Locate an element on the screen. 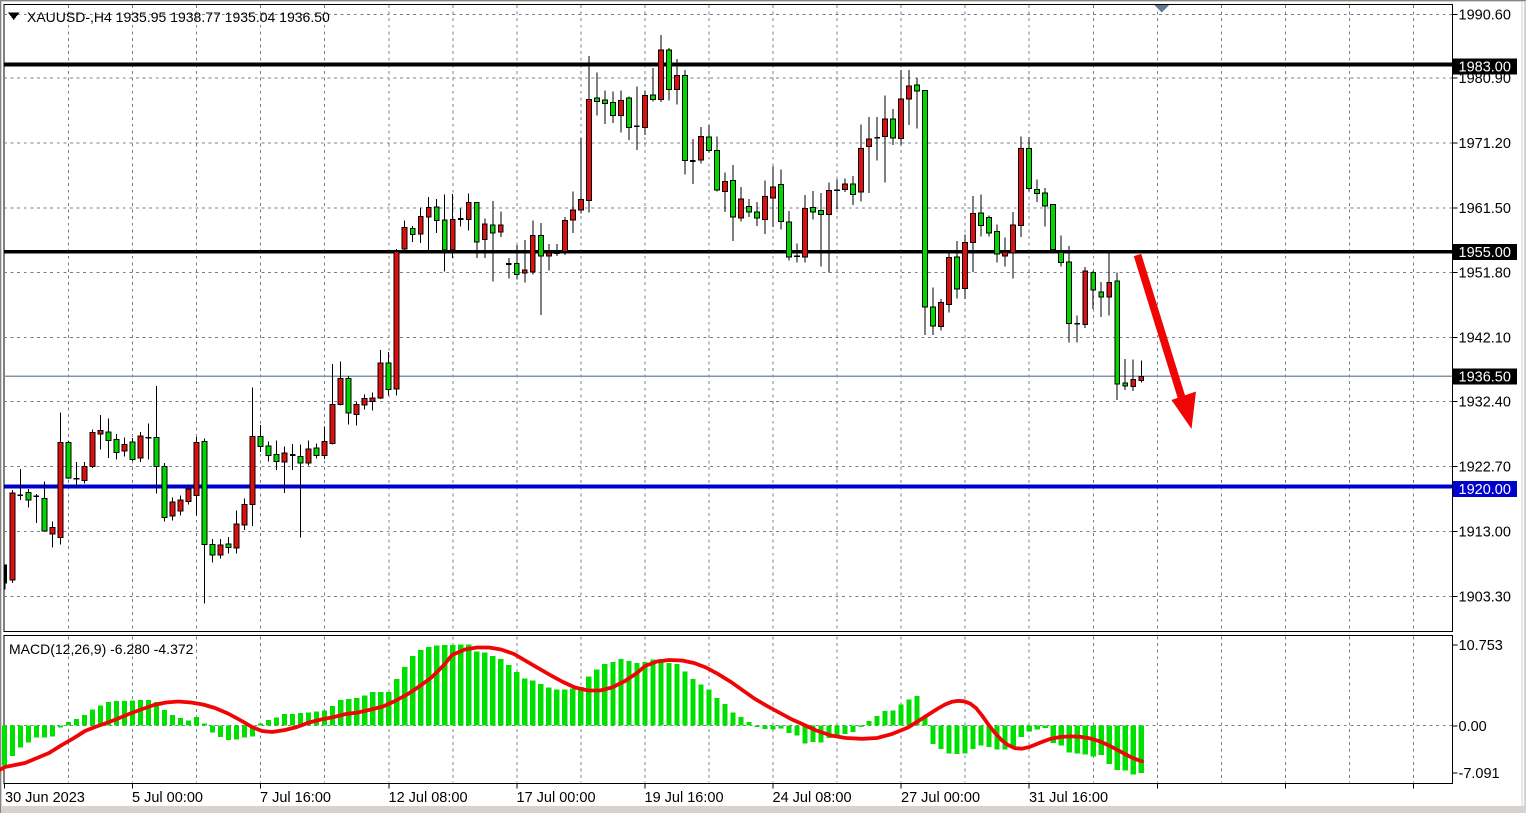 This screenshot has width=1526, height=813. svg-text: 31 Jul 16:00 is located at coordinates (1068, 798).